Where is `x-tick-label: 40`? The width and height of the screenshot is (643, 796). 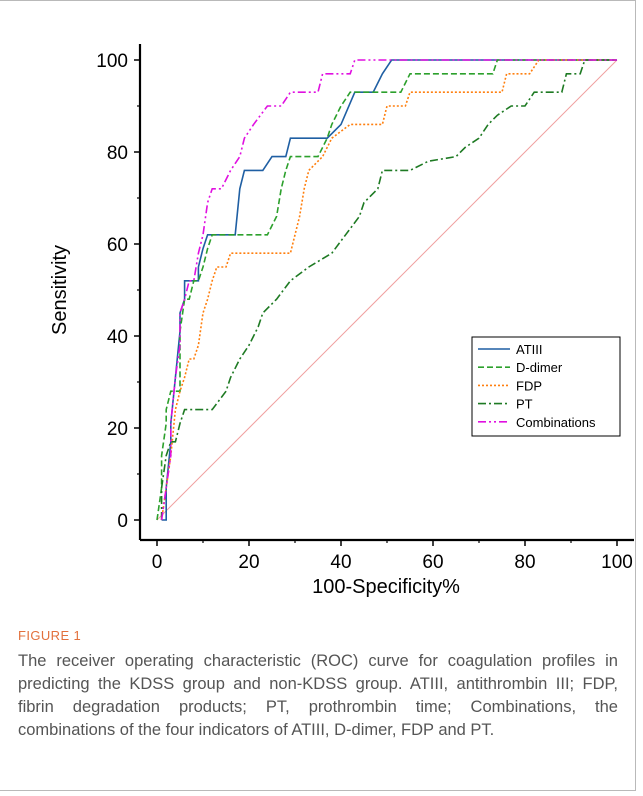
x-tick-label: 40 is located at coordinates (340, 562).